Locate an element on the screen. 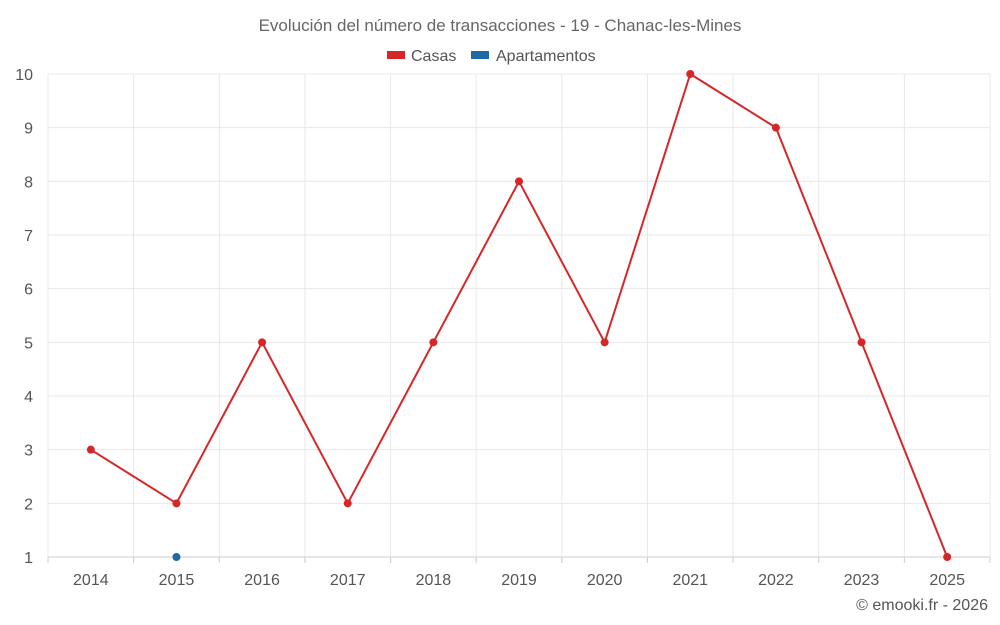 The image size is (1000, 625). legend: Casas Apartamentos is located at coordinates (491, 56).